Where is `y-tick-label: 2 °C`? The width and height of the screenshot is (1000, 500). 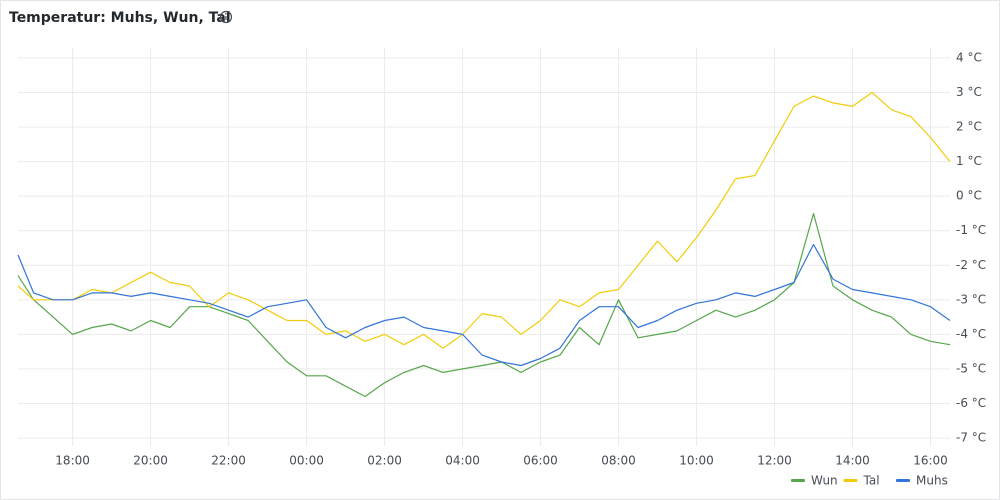 y-tick-label: 2 °C is located at coordinates (969, 127).